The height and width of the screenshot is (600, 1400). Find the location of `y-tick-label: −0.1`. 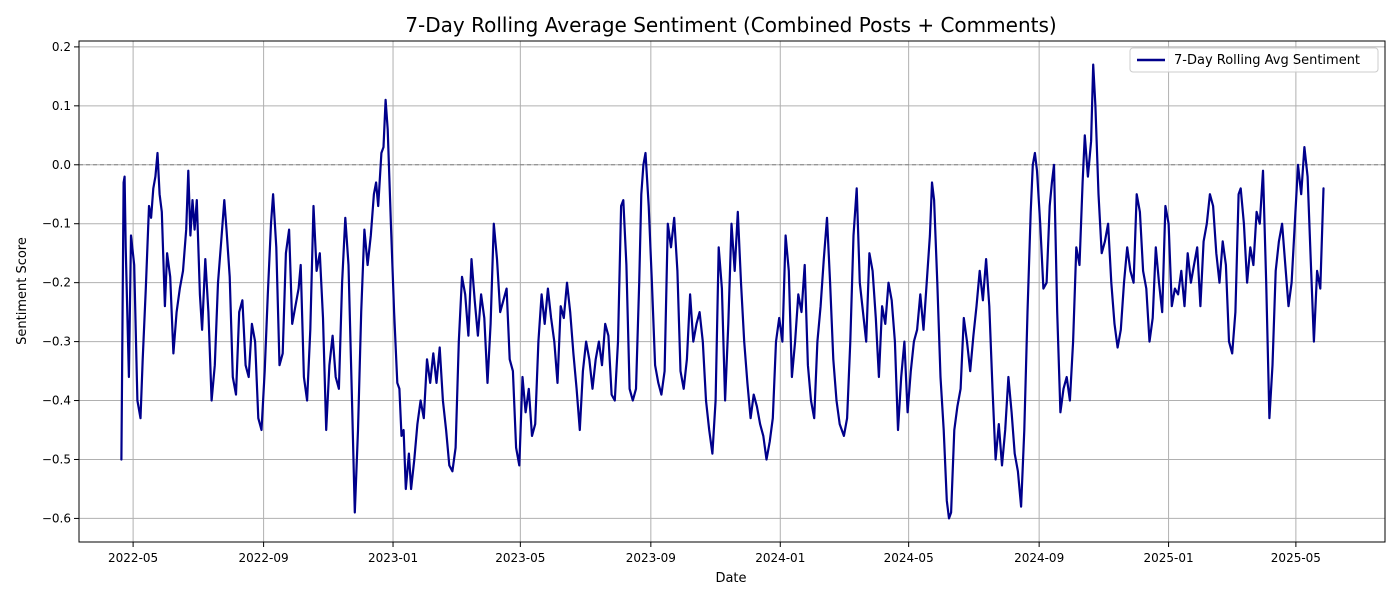

y-tick-label: −0.1 is located at coordinates (56, 224).